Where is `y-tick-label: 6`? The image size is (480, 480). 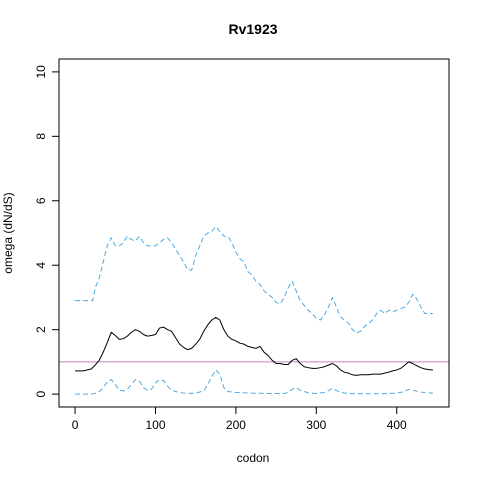 y-tick-label: 6 is located at coordinates (41, 200).